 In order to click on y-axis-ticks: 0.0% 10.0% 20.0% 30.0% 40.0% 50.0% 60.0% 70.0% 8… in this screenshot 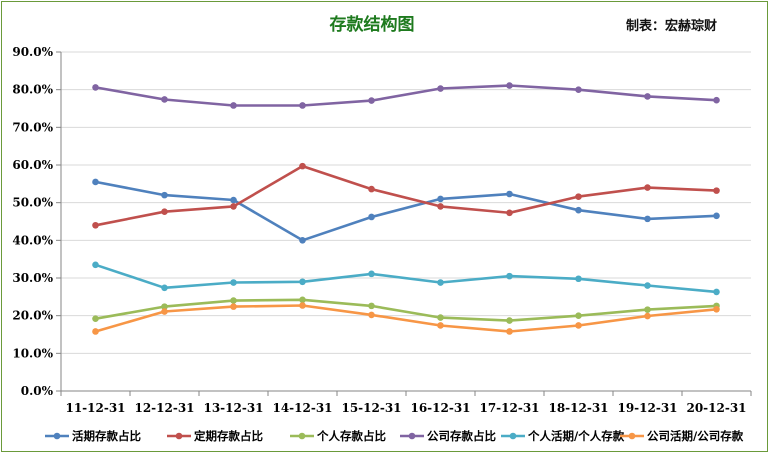, I will do `click(32, 221)`.